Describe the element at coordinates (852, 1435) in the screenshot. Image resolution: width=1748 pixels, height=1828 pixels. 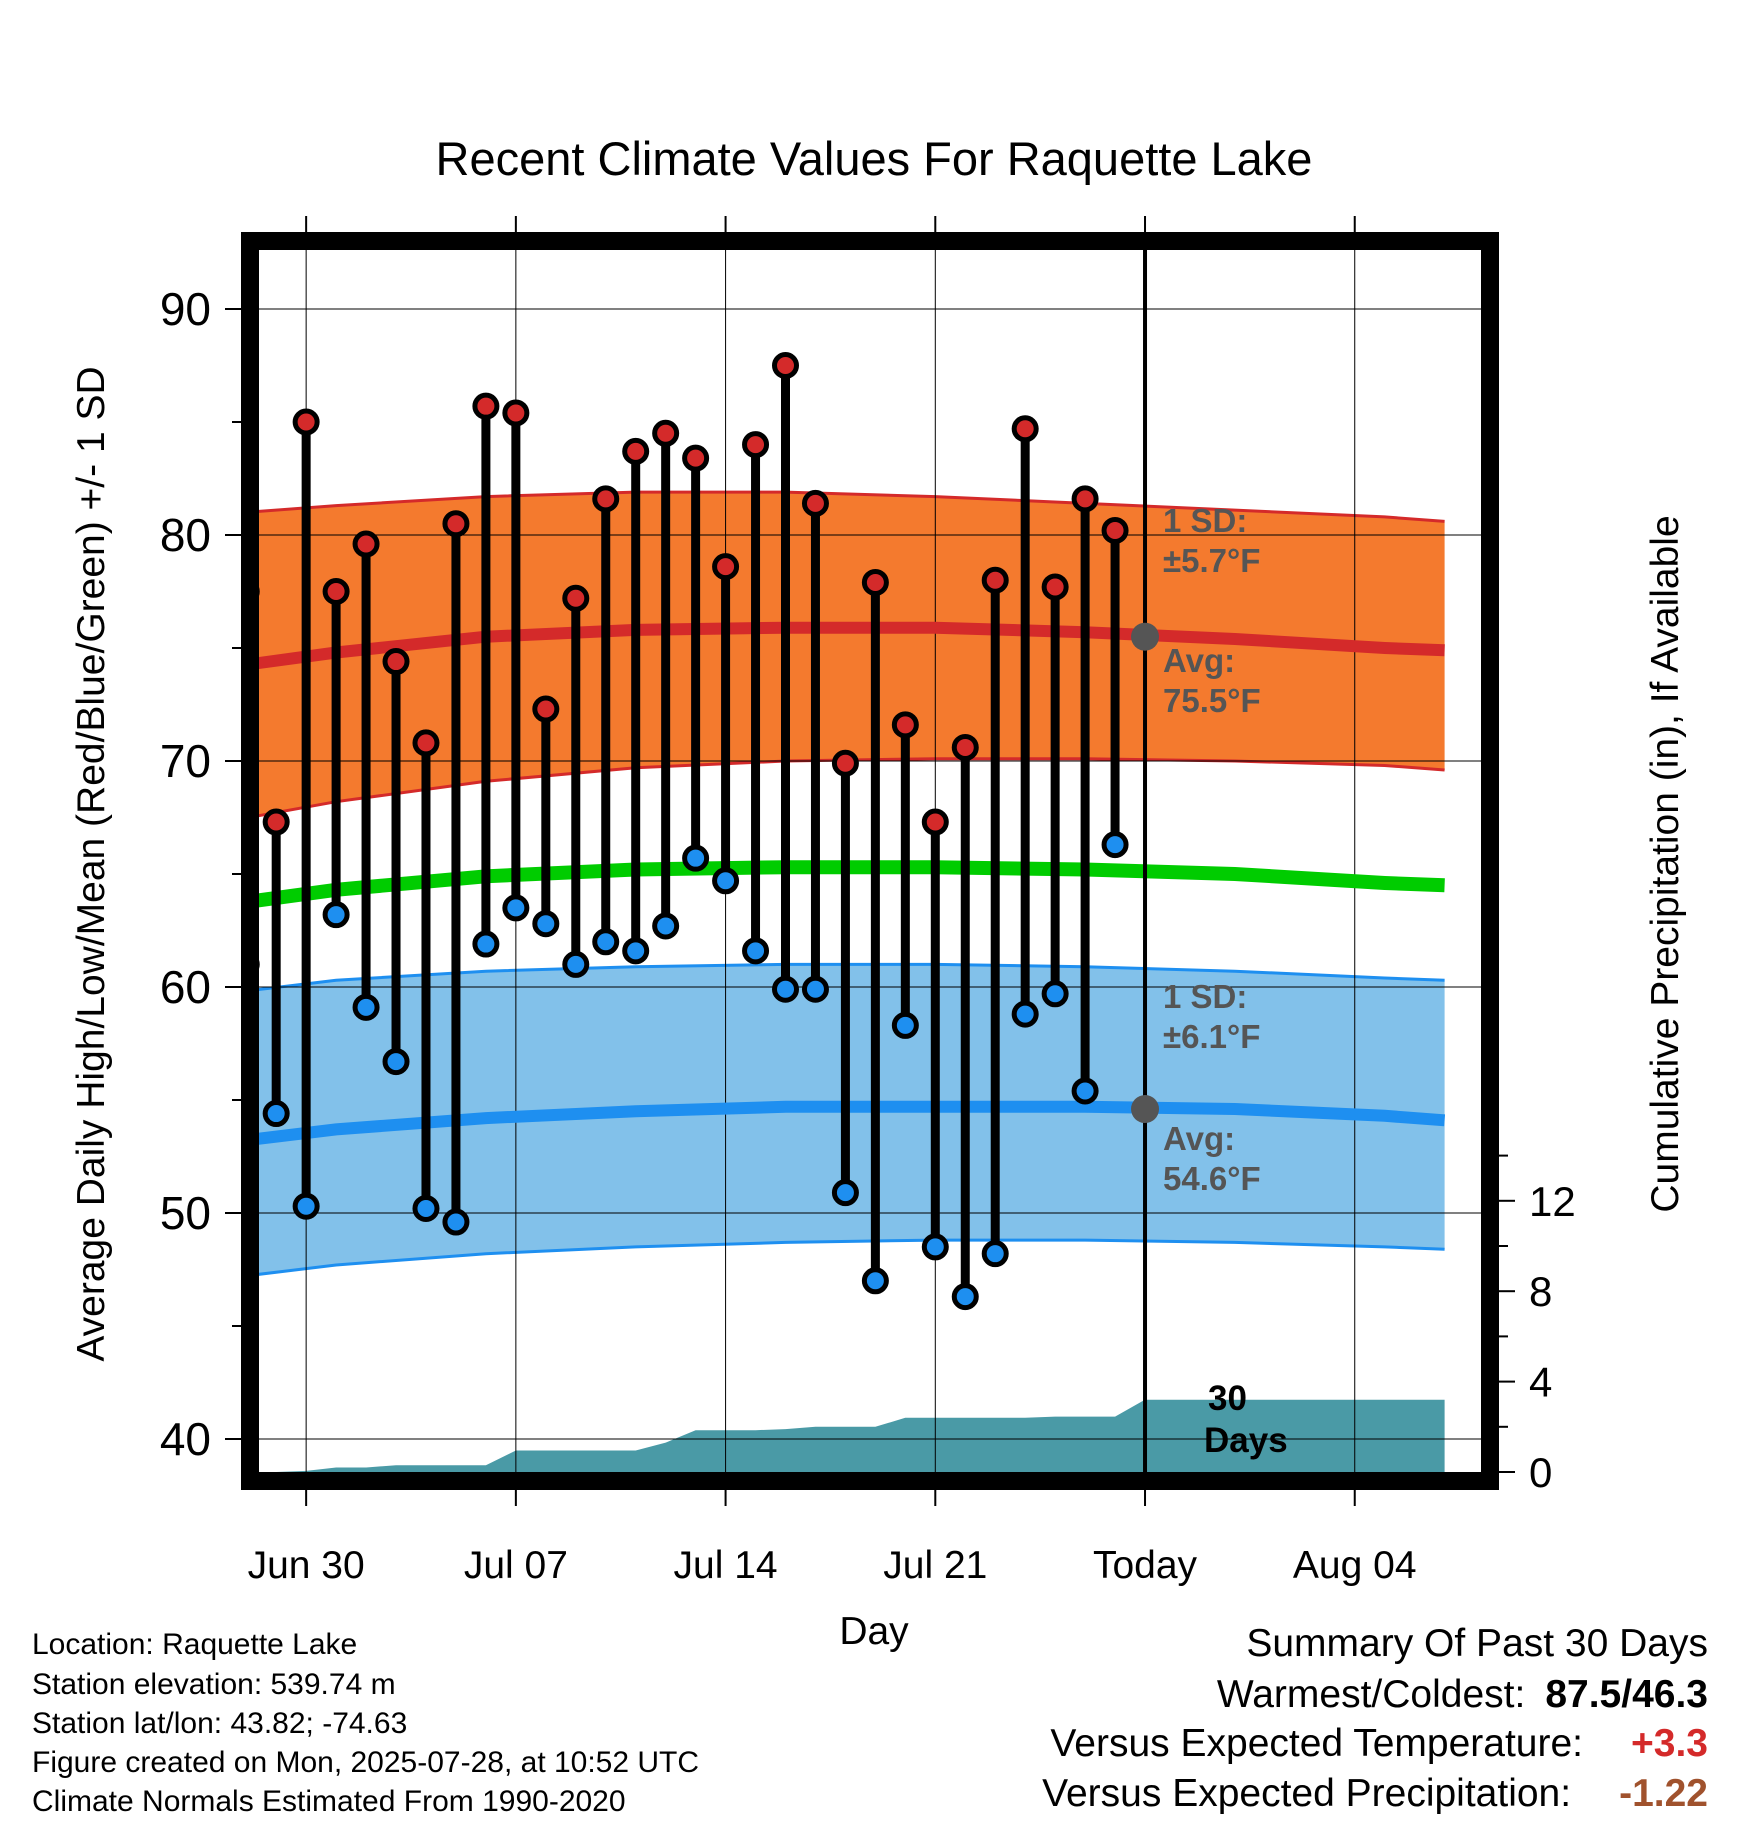
I see `cumulative-precip-area` at that location.